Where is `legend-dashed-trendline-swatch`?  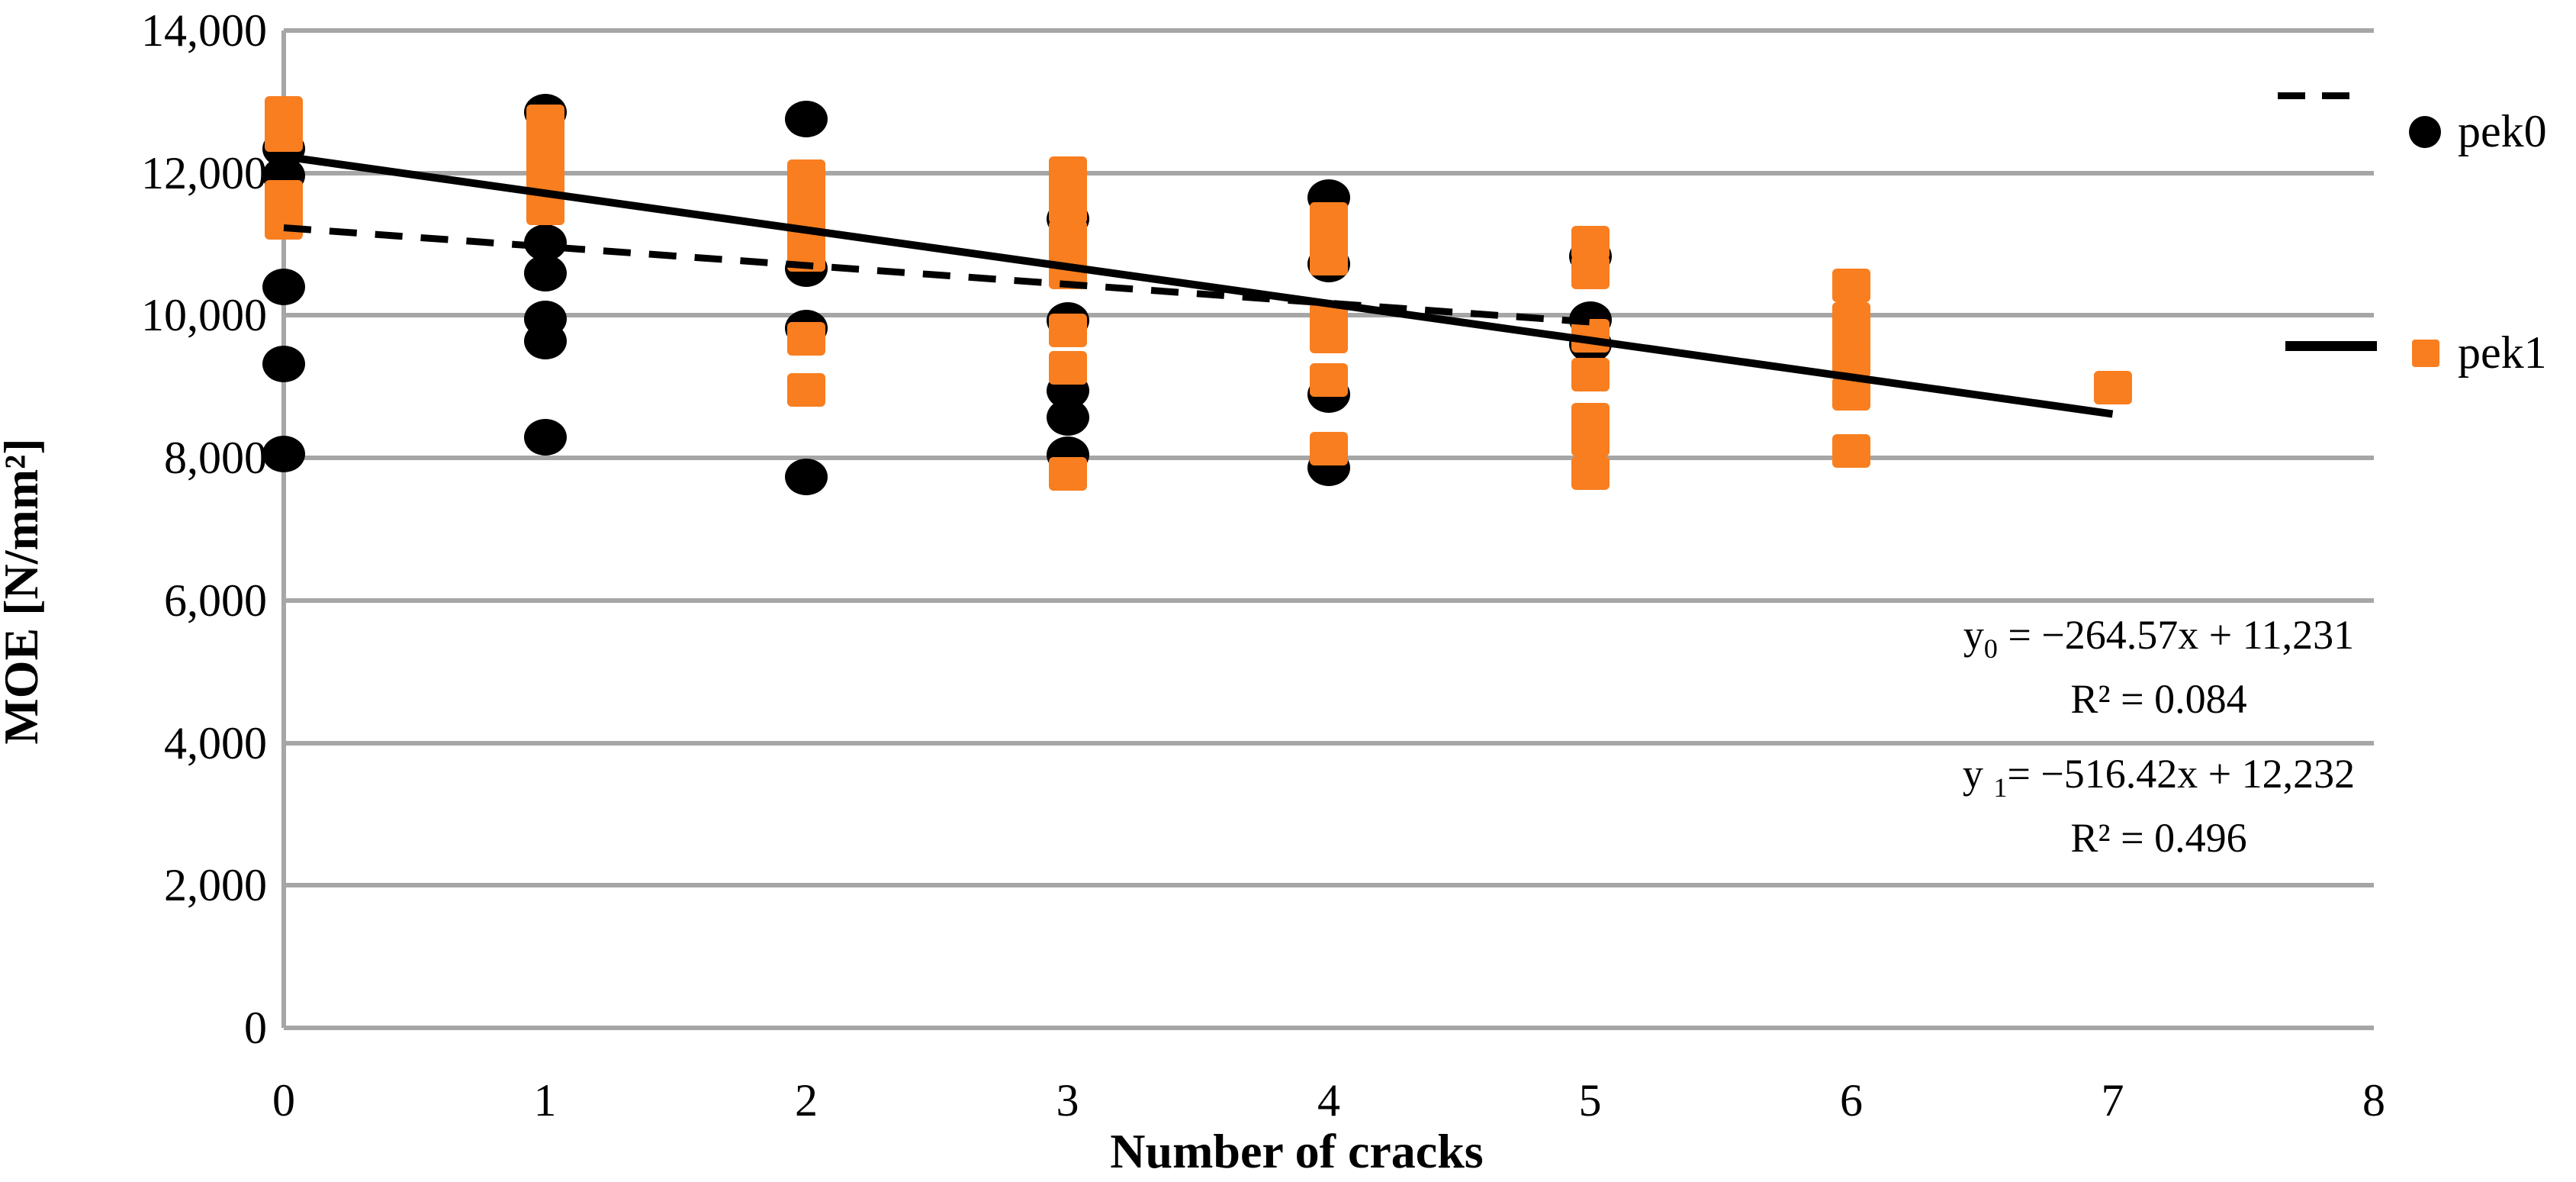
legend-dashed-trendline-swatch is located at coordinates (2321, 95).